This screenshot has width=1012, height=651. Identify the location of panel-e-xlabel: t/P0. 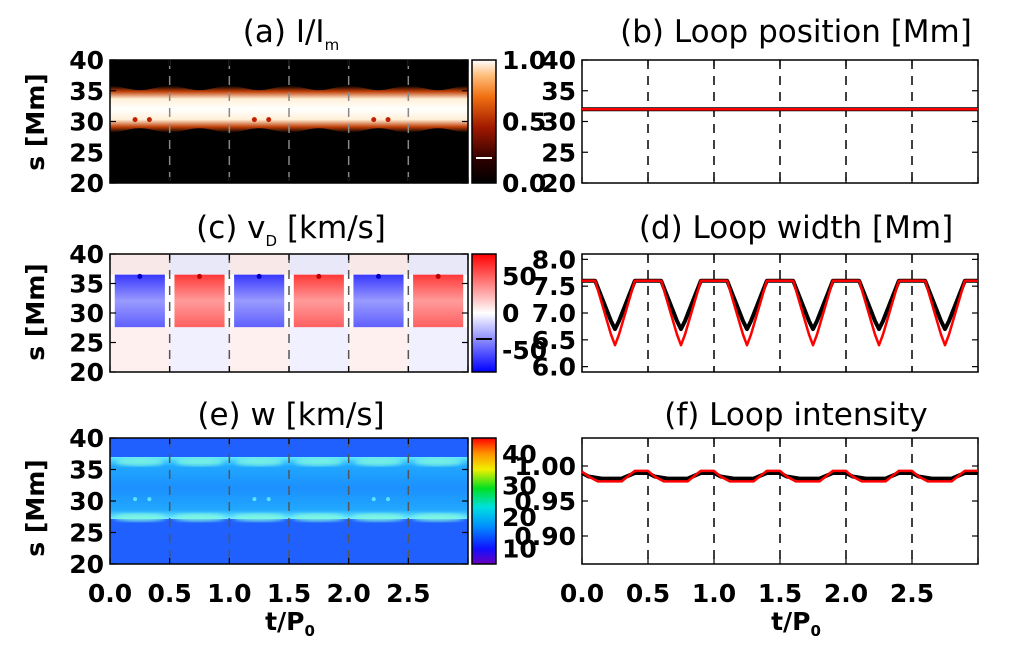
(290, 623).